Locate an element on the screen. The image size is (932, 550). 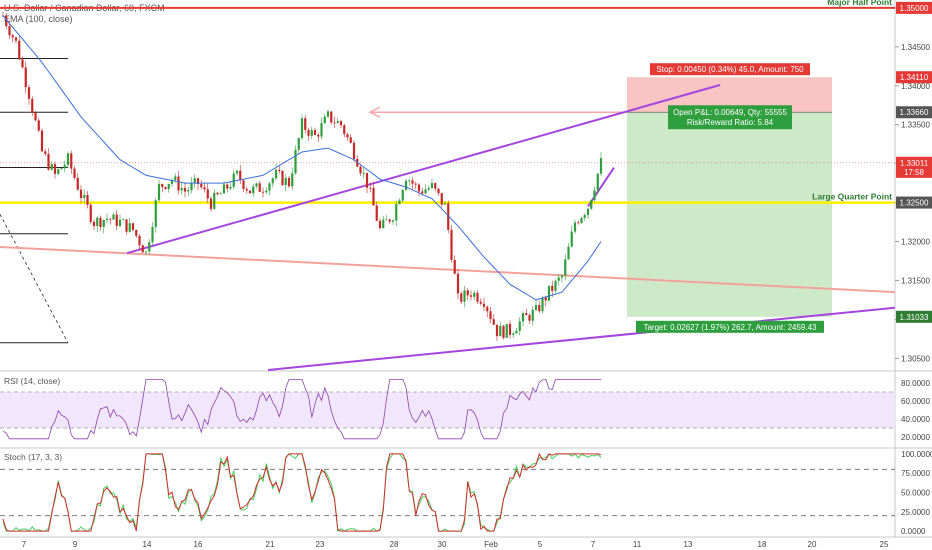
time-tick-label: 21 is located at coordinates (270, 544).